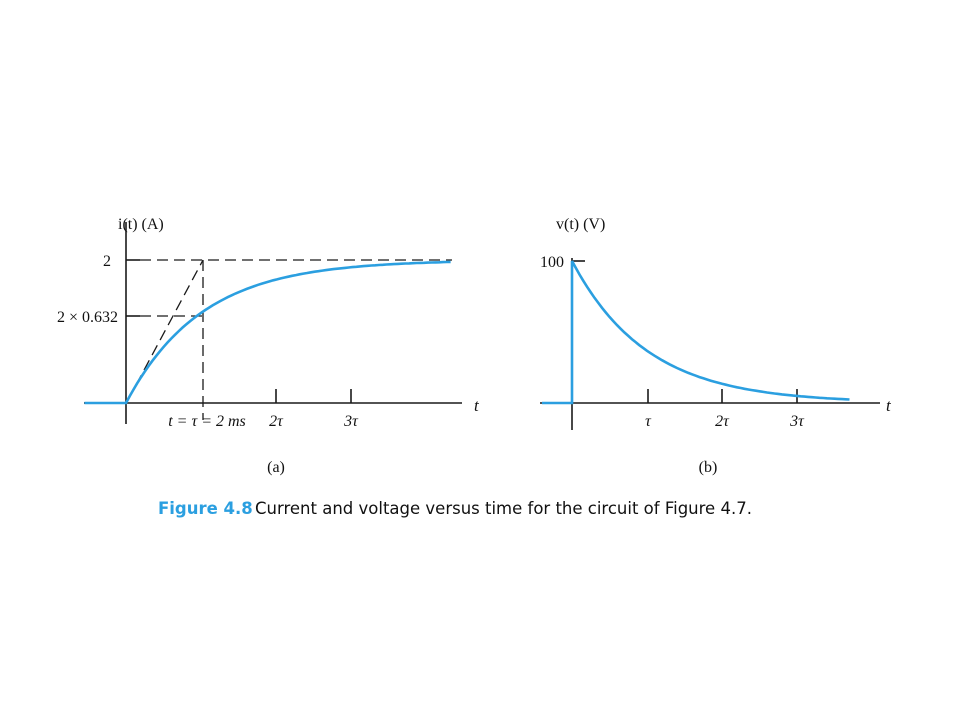  I want to click on panel-b-label: (b), so click(708, 467).